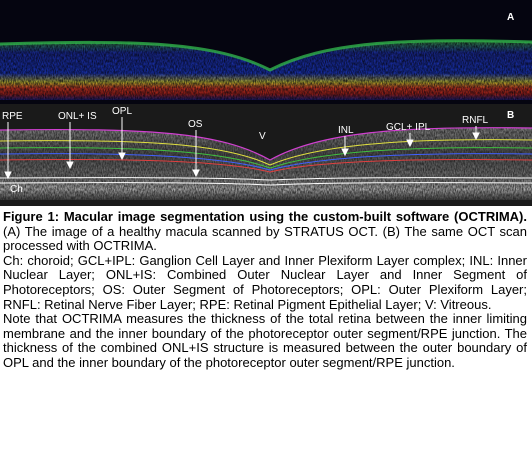 Image resolution: width=532 pixels, height=452 pixels. I want to click on annotation-label: RPE, so click(12, 116).